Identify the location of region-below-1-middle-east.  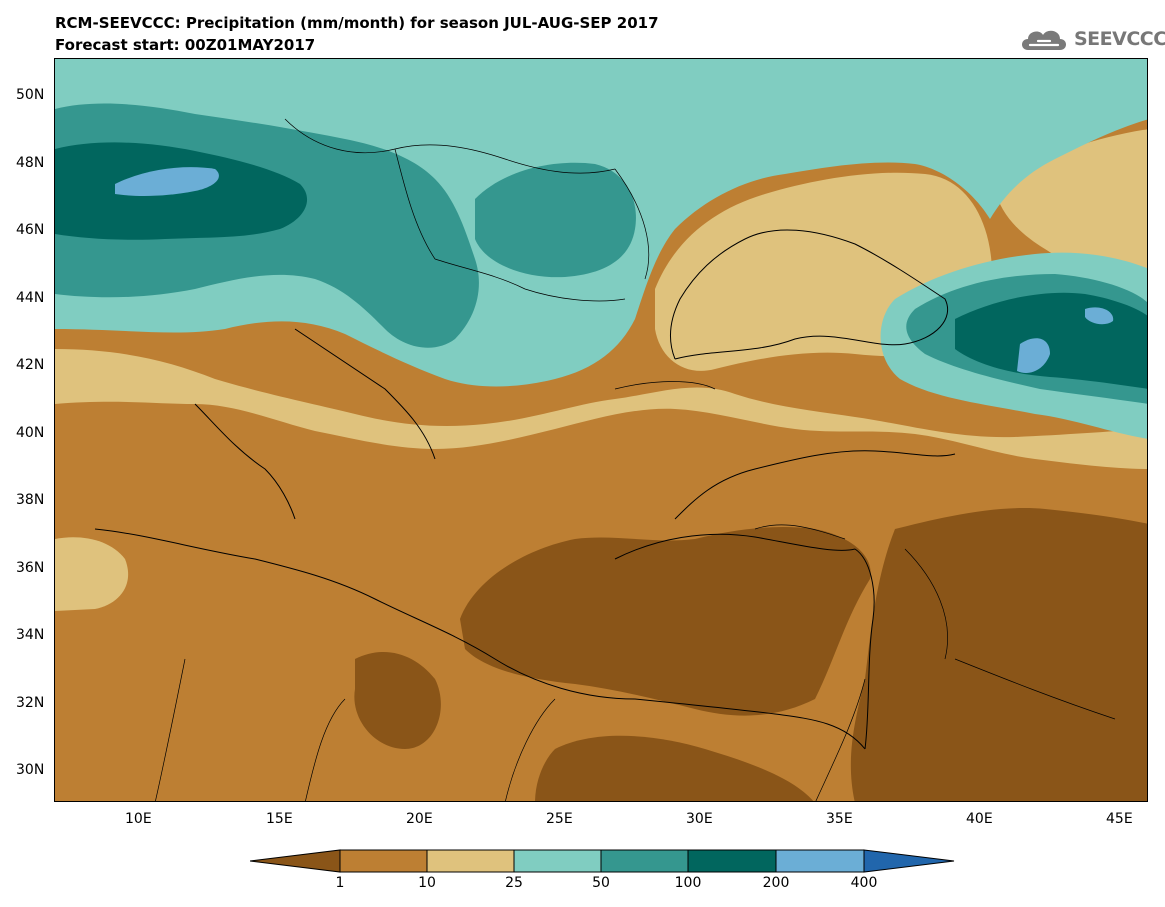
(998, 654).